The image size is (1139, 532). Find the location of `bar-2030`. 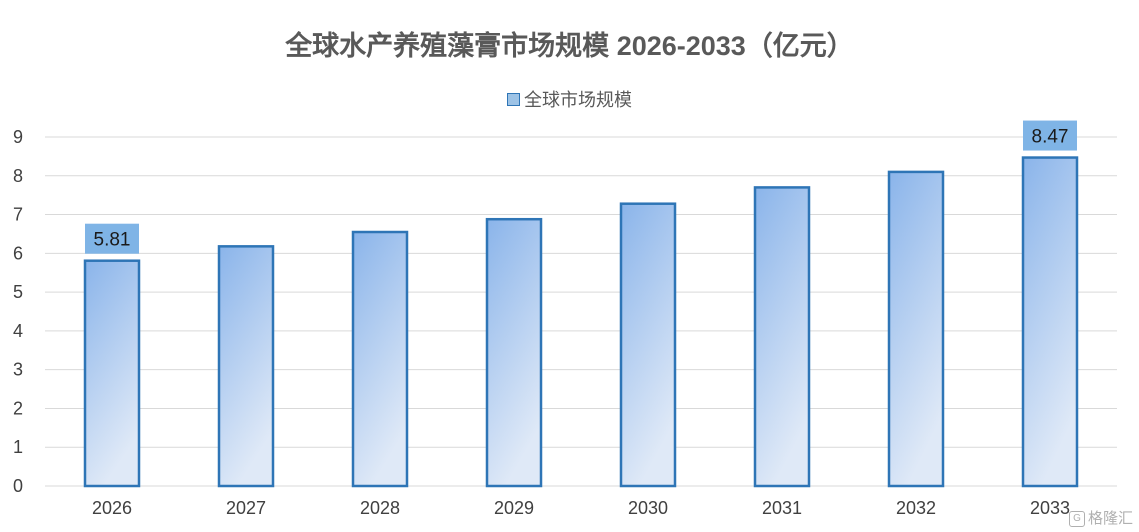

bar-2030 is located at coordinates (648, 345).